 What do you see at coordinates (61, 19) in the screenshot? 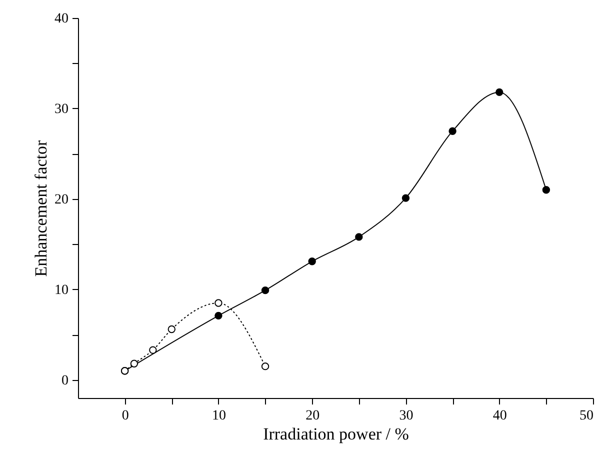
I see `y-tick-label: 40` at bounding box center [61, 19].